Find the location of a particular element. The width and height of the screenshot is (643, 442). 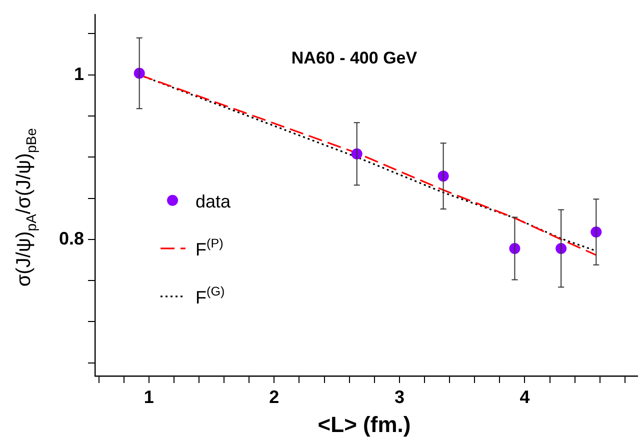

x-tick-label: 4 is located at coordinates (525, 396).